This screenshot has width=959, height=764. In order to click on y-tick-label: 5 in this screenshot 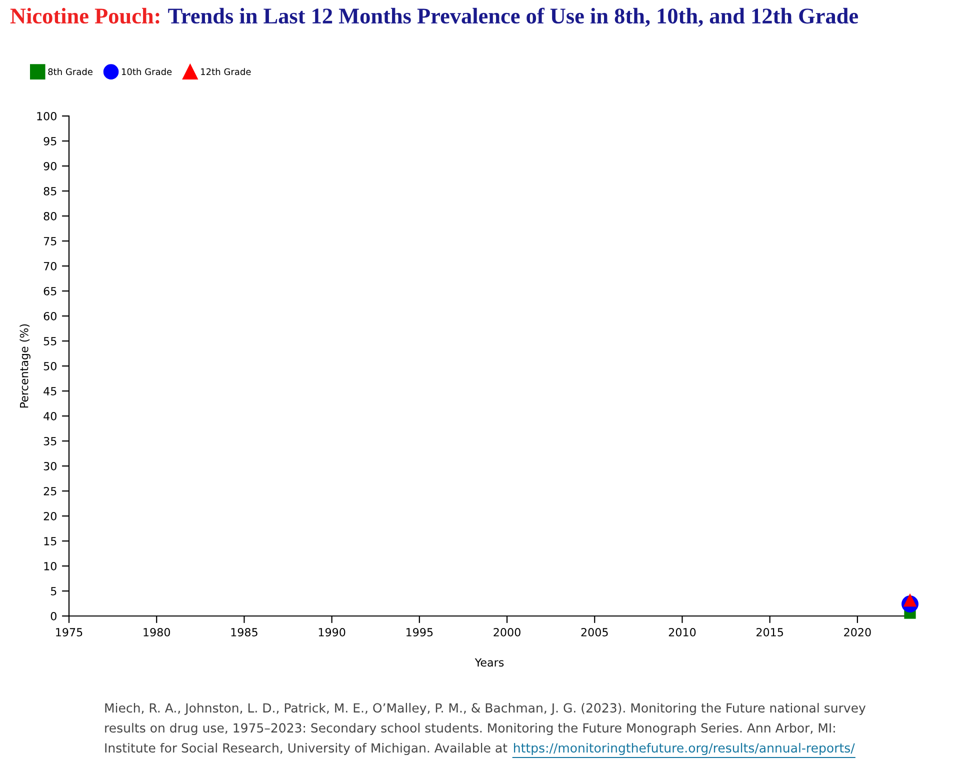, I will do `click(53, 591)`.